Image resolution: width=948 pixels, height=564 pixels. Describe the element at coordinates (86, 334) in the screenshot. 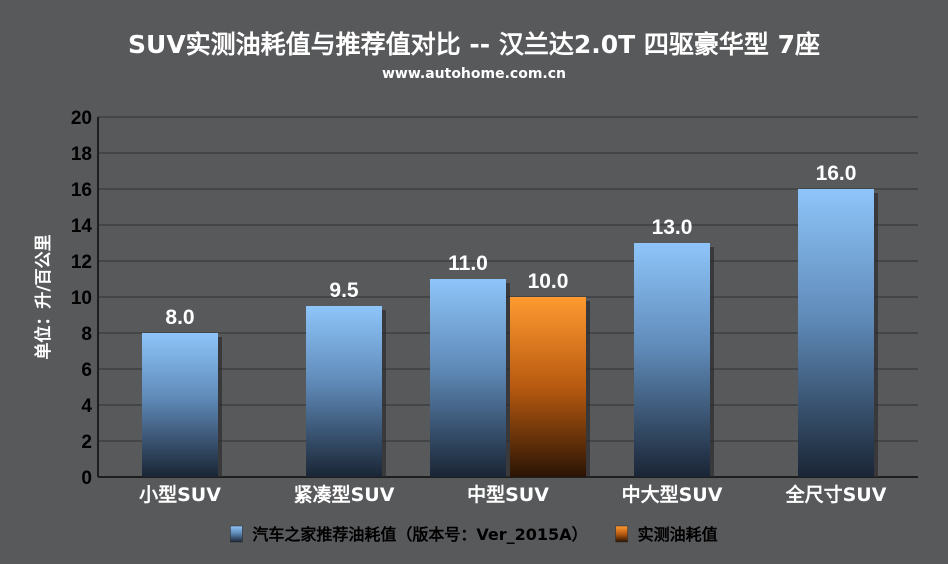

I see `y-tick-label: 8` at that location.